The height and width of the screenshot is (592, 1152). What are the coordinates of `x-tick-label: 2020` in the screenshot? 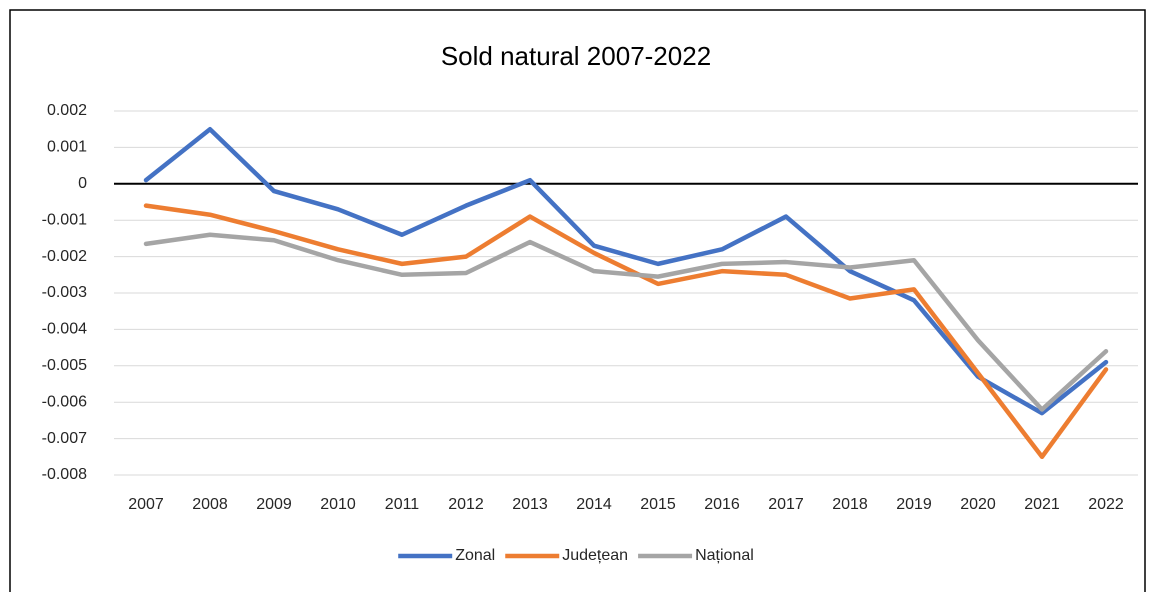 It's located at (978, 504).